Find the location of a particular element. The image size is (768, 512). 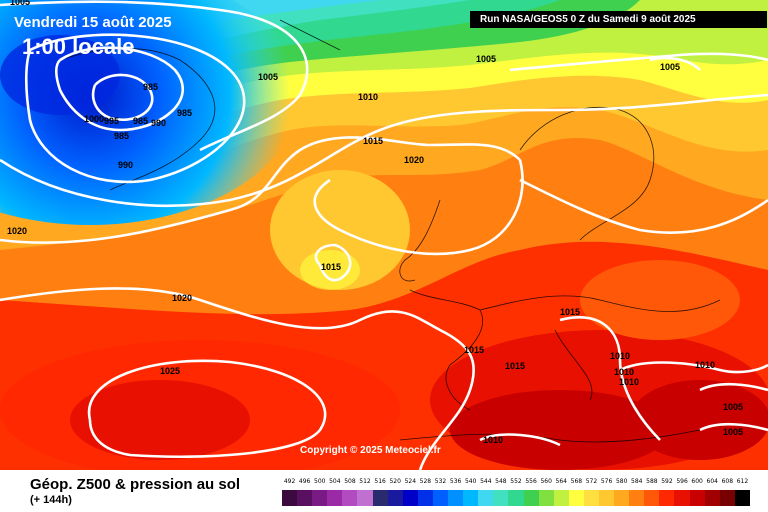

isobar-label: 995 is located at coordinates (111, 121).